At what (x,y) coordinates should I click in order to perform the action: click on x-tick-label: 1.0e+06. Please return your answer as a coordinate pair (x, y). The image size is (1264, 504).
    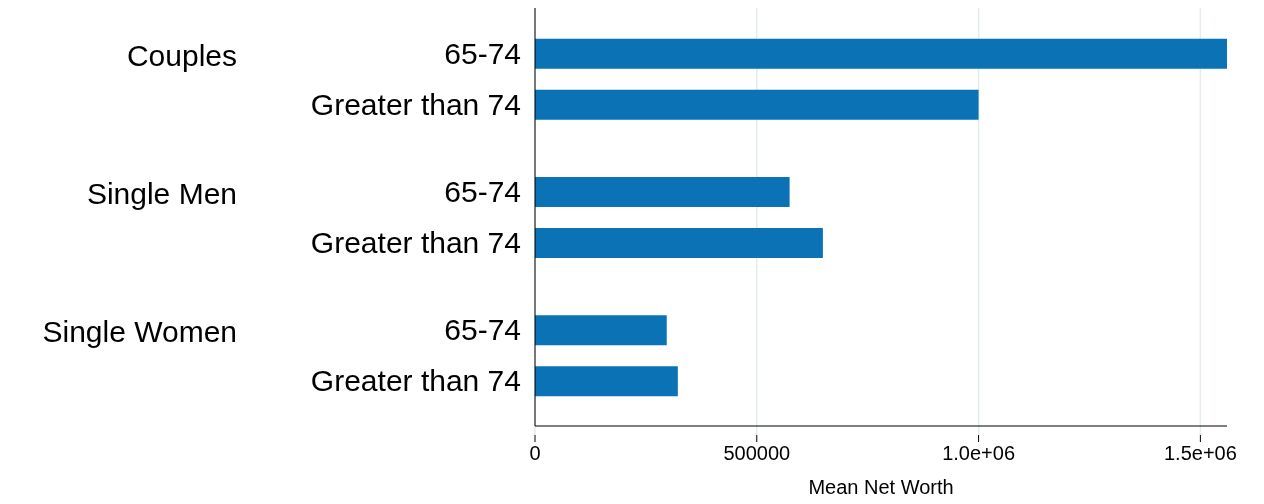
    Looking at the image, I should click on (979, 453).